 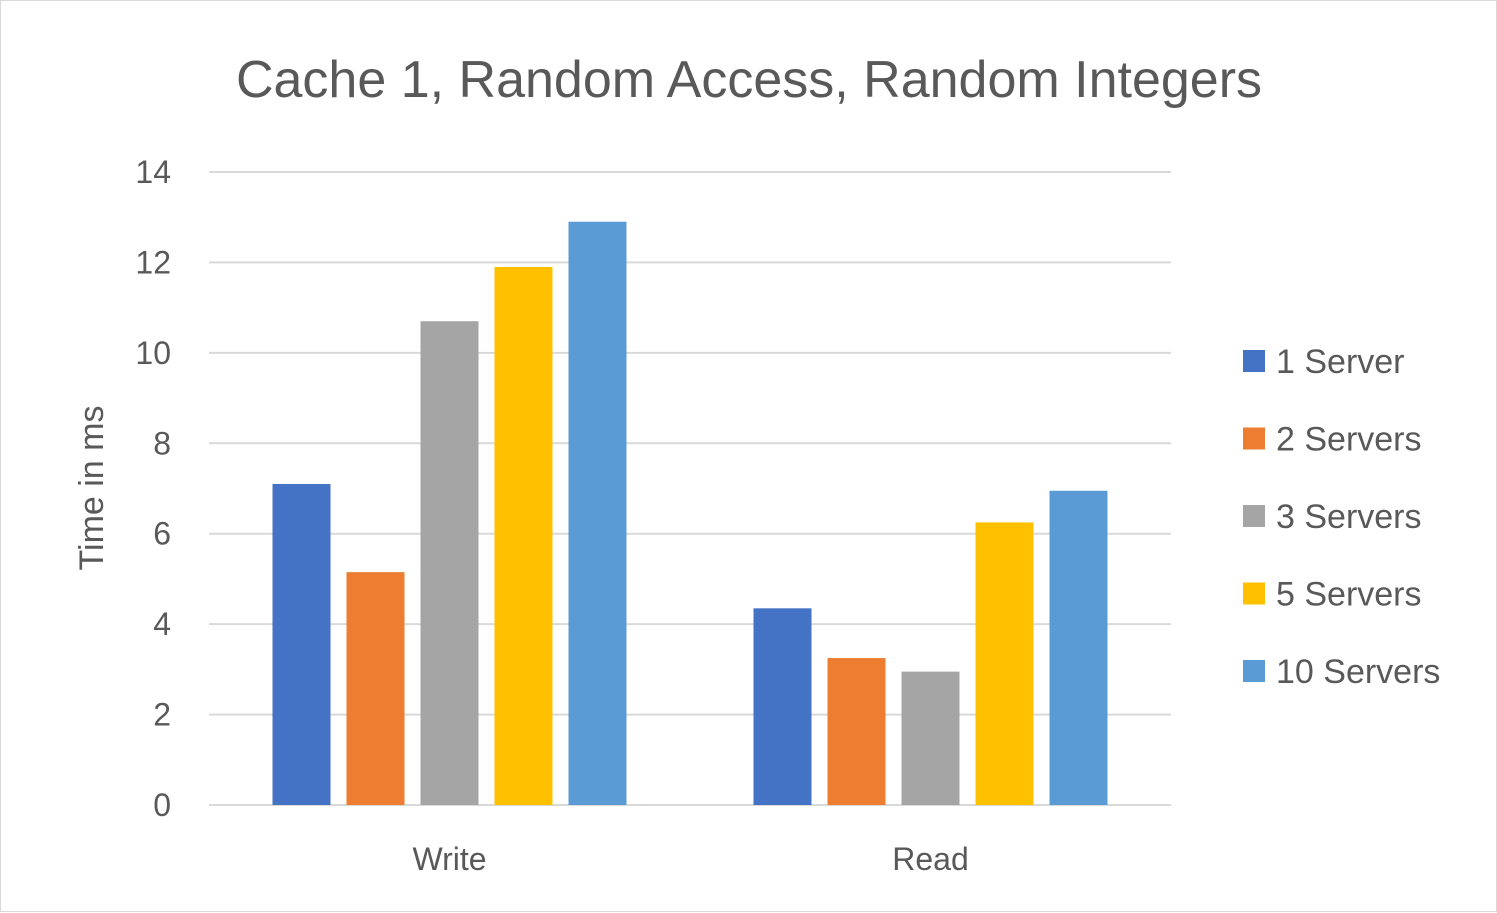 I want to click on y-axis-ticks: 0 2 4 6 8 10 12 14, so click(x=153, y=488).